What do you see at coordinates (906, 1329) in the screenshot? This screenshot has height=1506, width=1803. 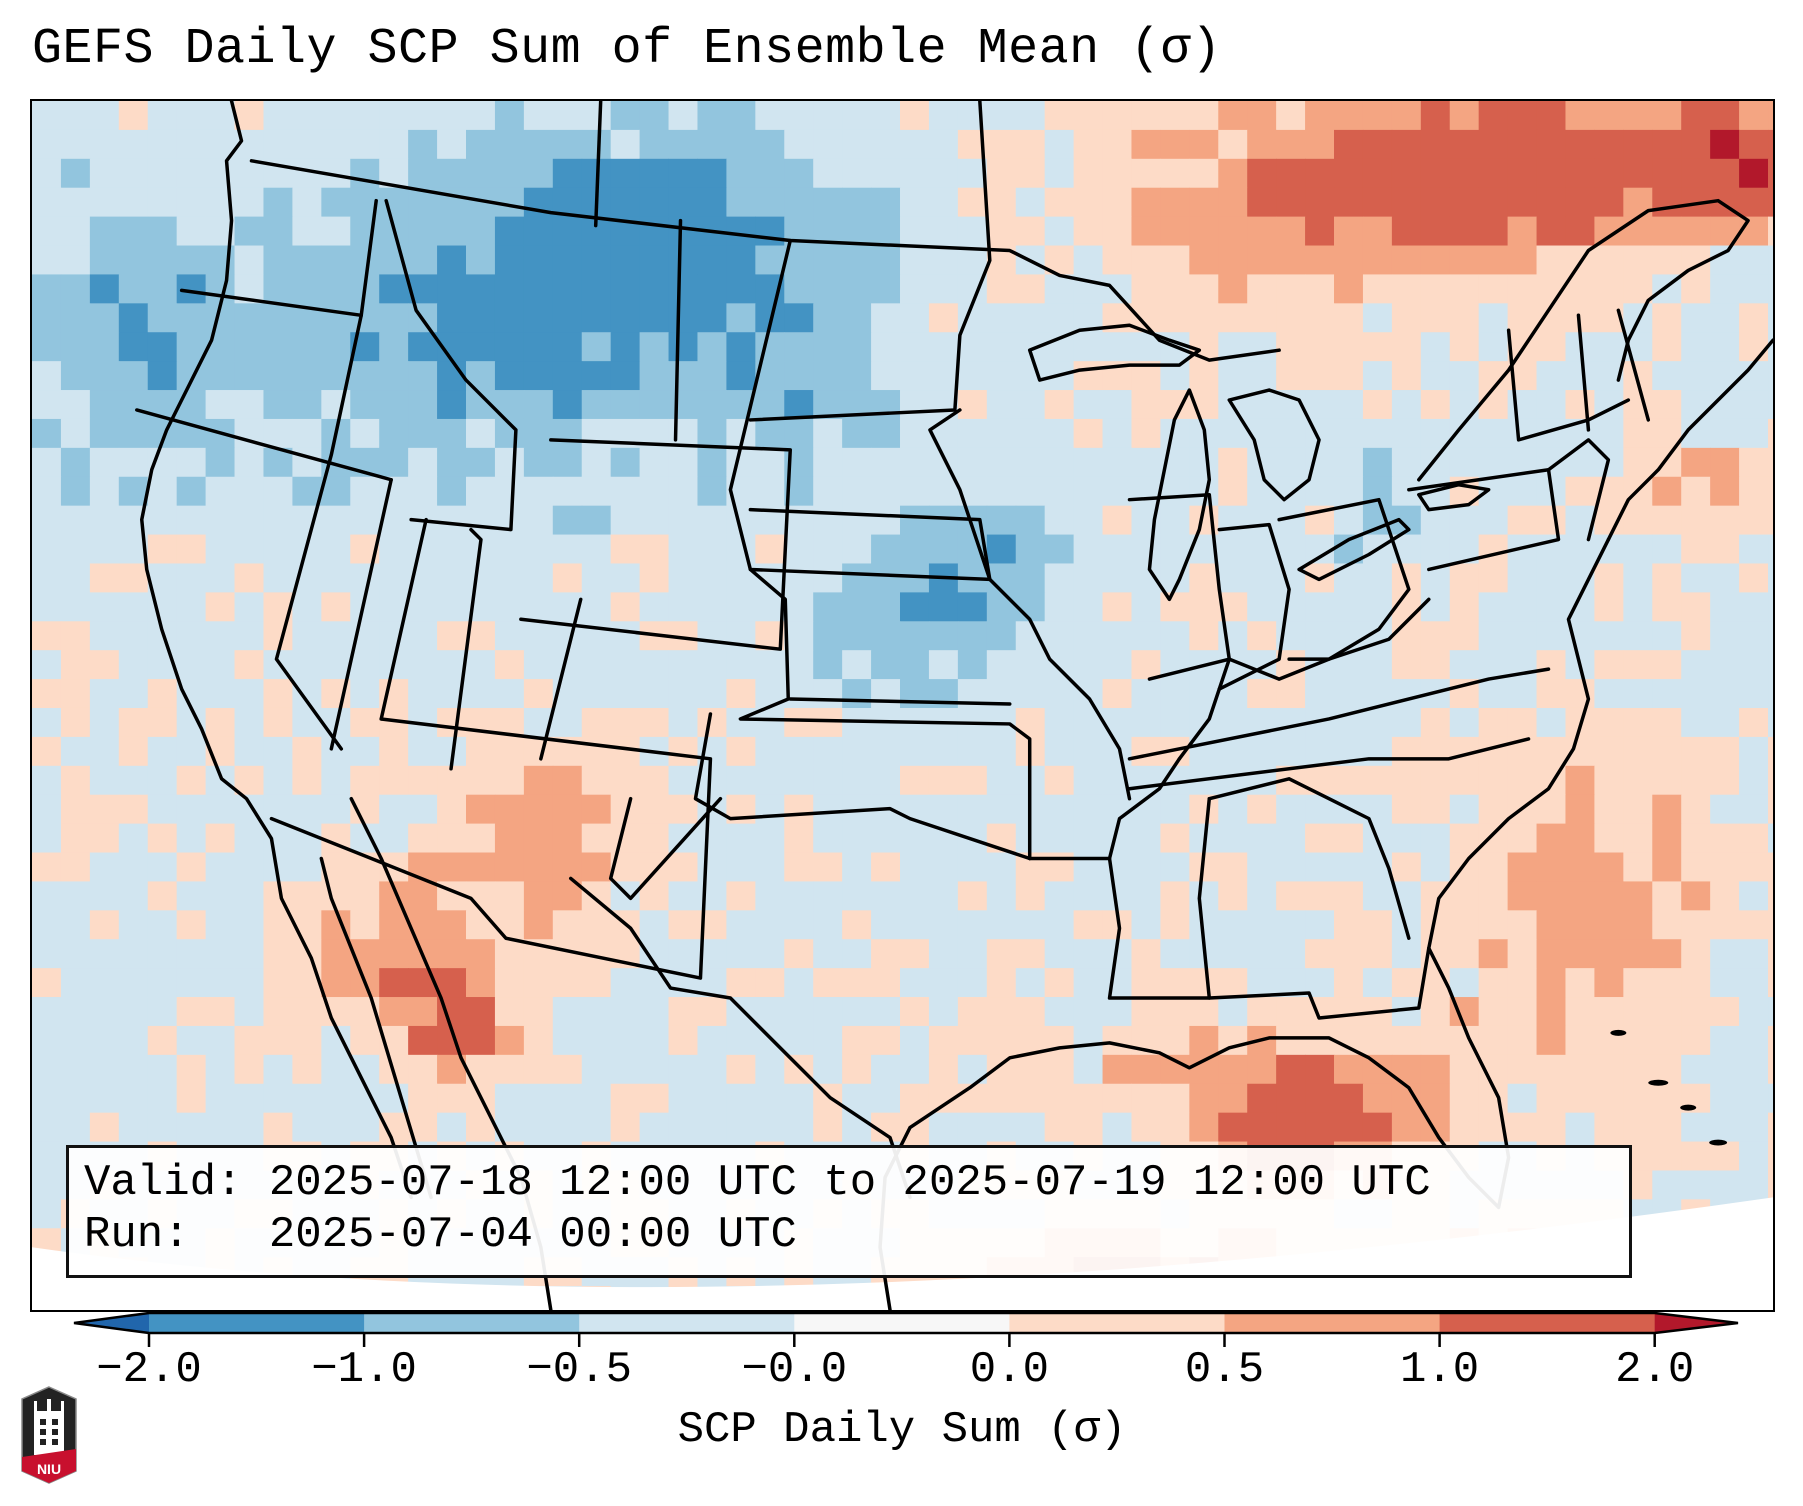 I see `colorbar` at bounding box center [906, 1329].